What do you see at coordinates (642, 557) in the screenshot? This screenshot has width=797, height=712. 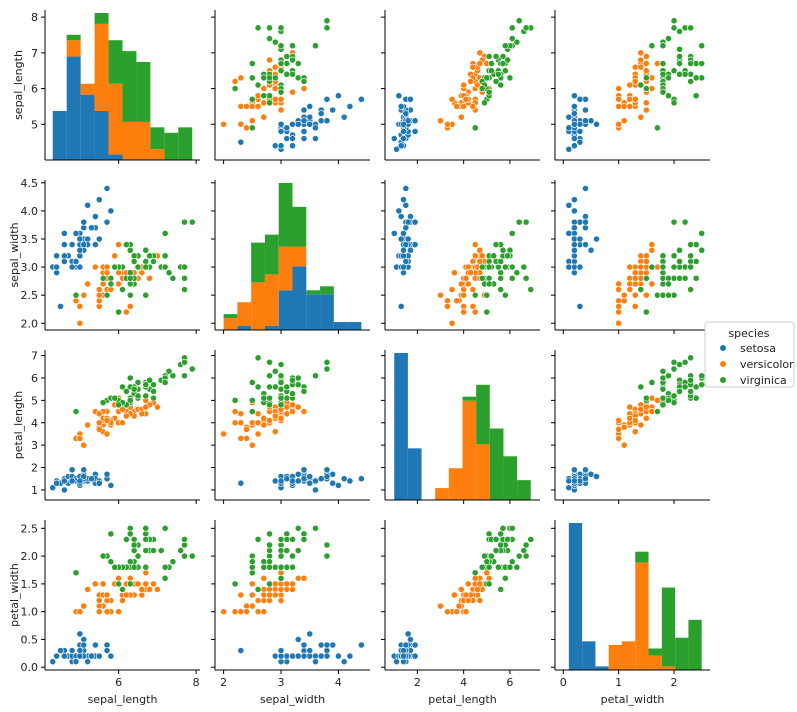 I see `hist-bar-virginica-petal_width` at bounding box center [642, 557].